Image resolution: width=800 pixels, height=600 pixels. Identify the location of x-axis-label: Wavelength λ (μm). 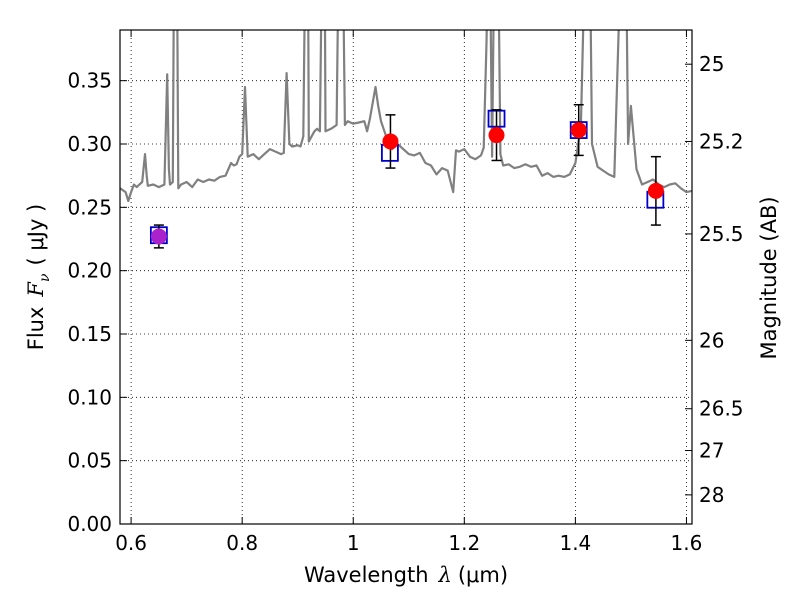
(406, 575).